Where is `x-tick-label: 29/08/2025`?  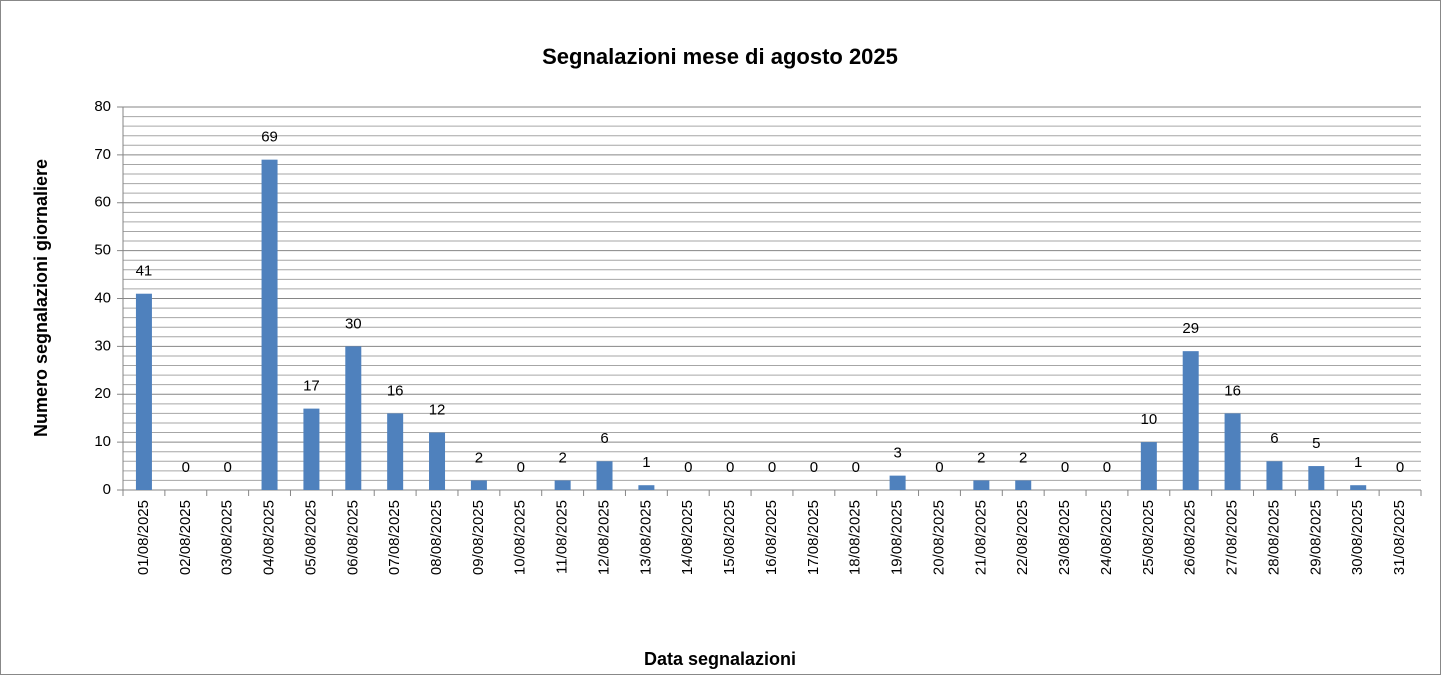 x-tick-label: 29/08/2025 is located at coordinates (1315, 537).